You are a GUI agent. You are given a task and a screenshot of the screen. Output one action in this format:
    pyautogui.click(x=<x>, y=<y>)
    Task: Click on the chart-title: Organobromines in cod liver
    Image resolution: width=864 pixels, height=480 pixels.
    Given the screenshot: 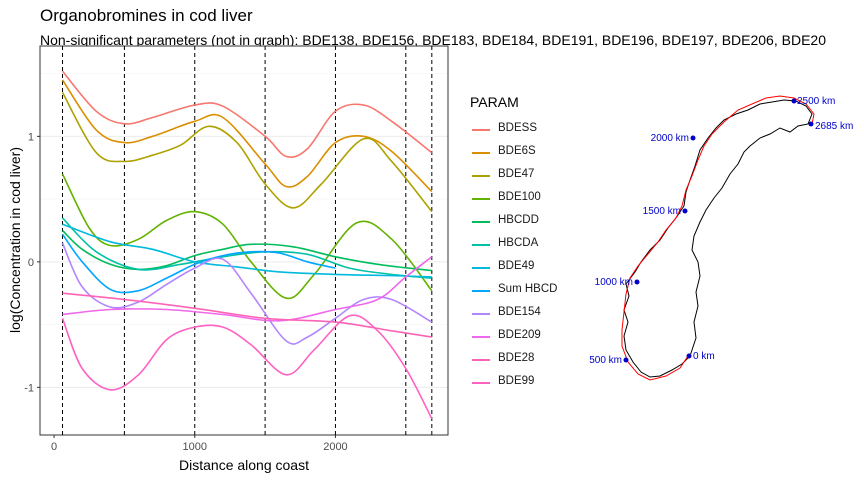 What is the action you would take?
    pyautogui.click(x=146, y=15)
    